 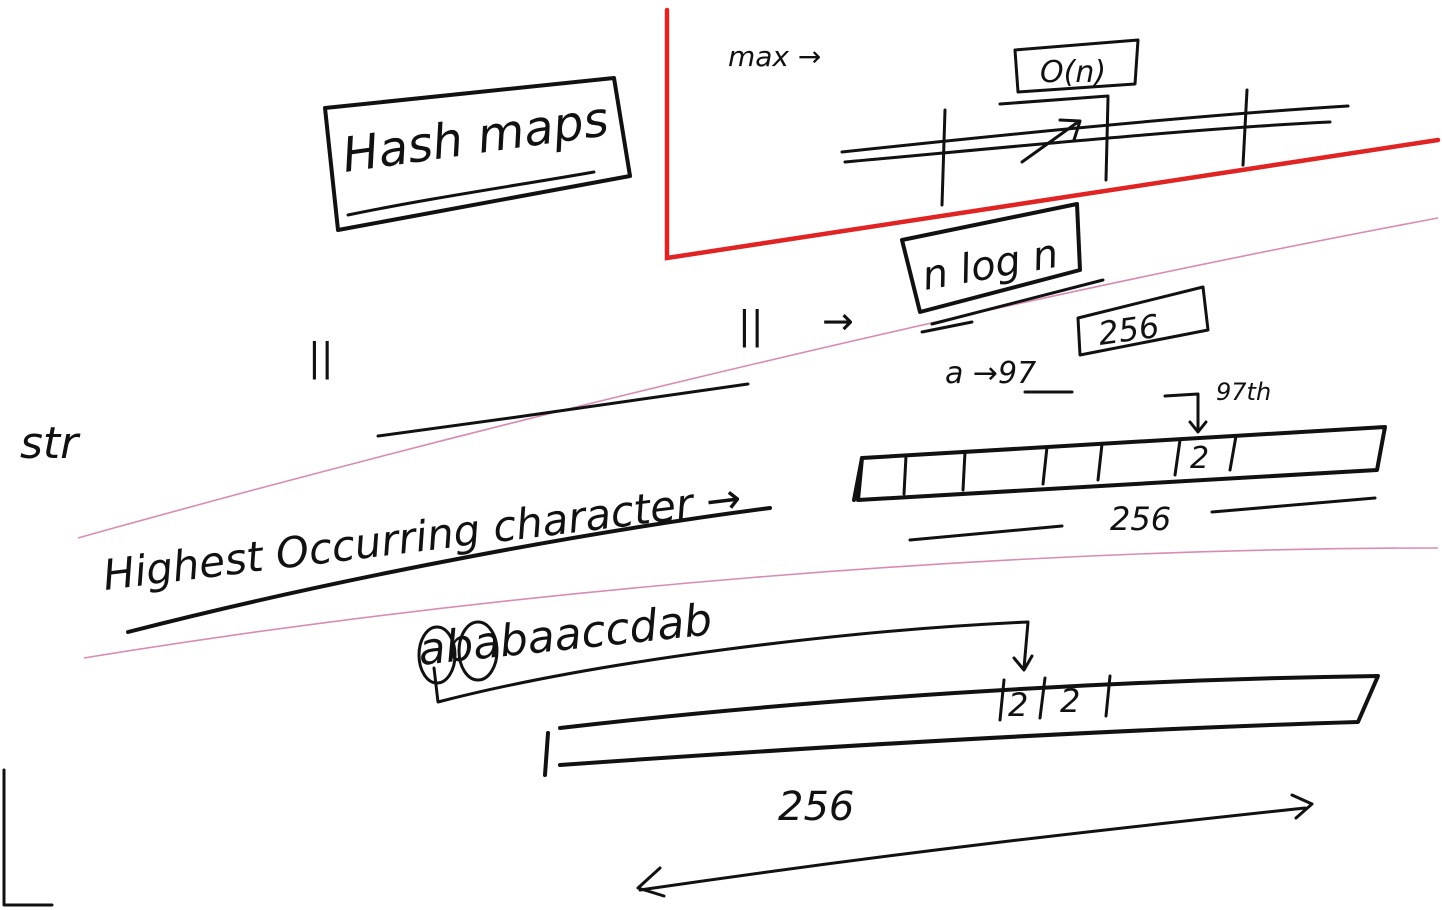 I want to click on pointer-97th, so click(x=1185, y=413).